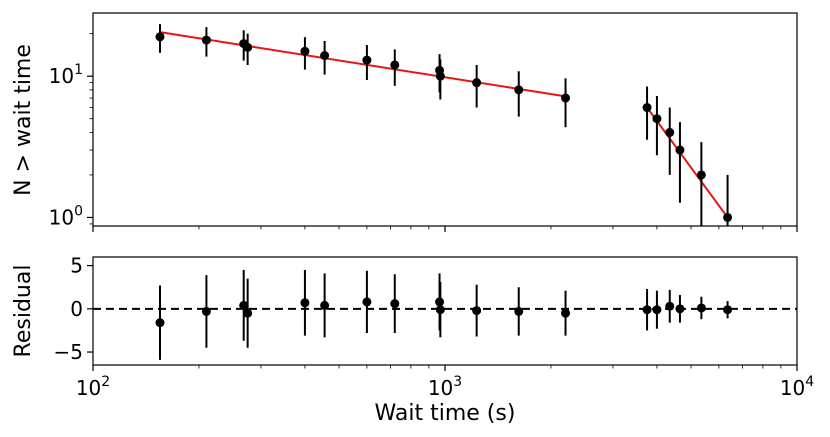 The width and height of the screenshot is (830, 437). I want to click on x-tick-label-exponent: 3, so click(457, 382).